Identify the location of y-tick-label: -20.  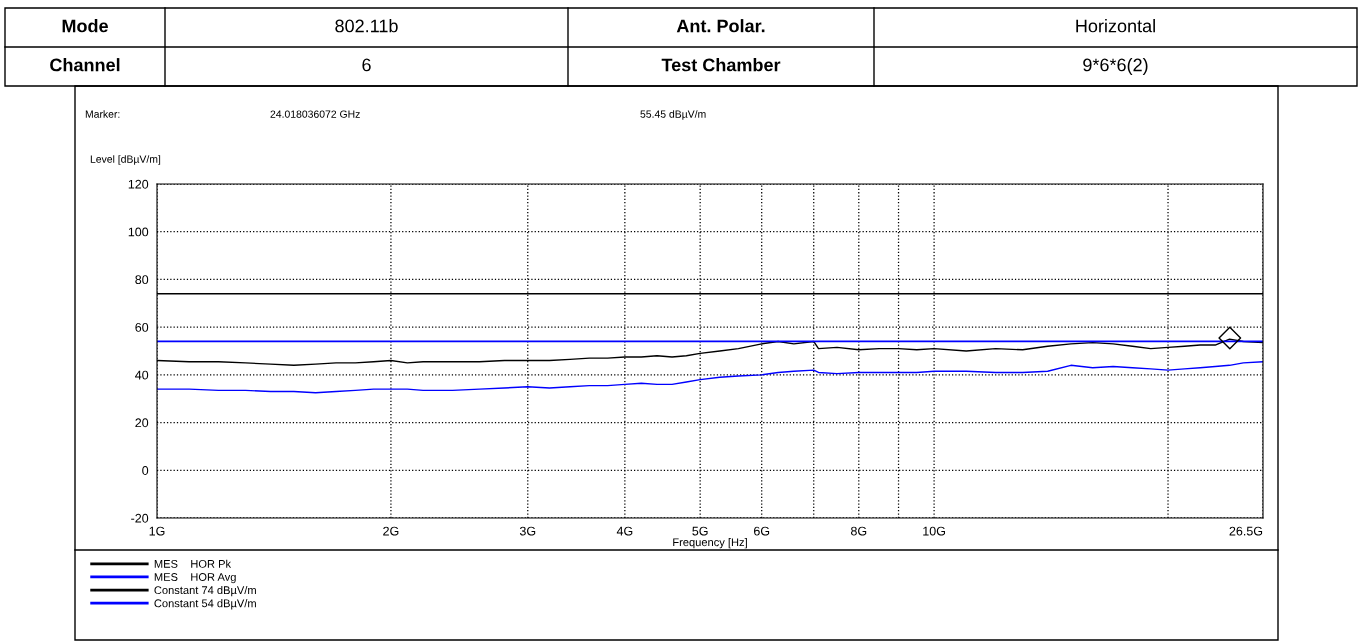
(140, 518).